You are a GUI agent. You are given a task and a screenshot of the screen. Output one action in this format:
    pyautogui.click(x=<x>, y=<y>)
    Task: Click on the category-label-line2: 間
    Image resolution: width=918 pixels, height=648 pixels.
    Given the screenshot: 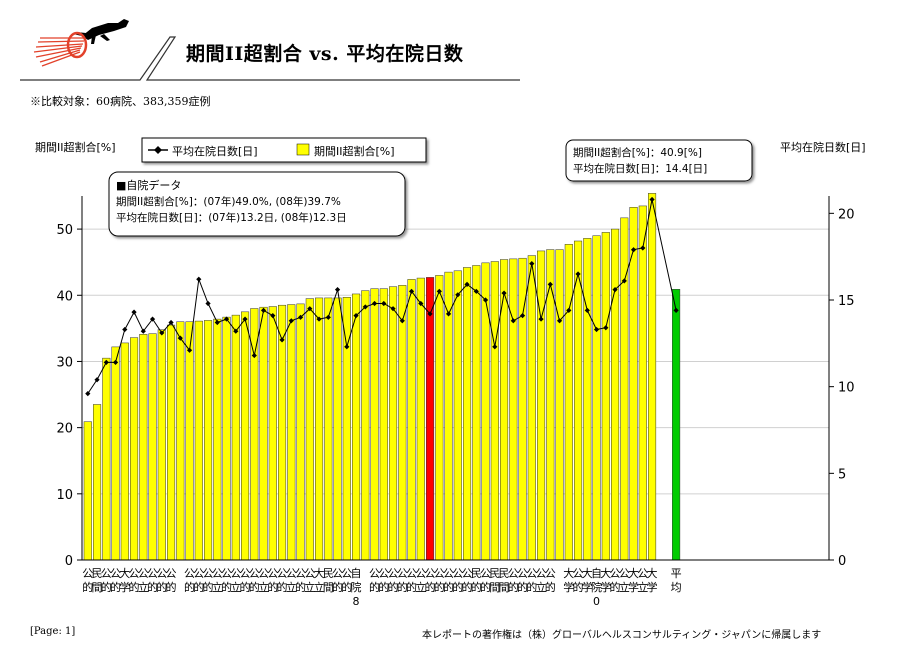 What is the action you would take?
    pyautogui.click(x=504, y=587)
    